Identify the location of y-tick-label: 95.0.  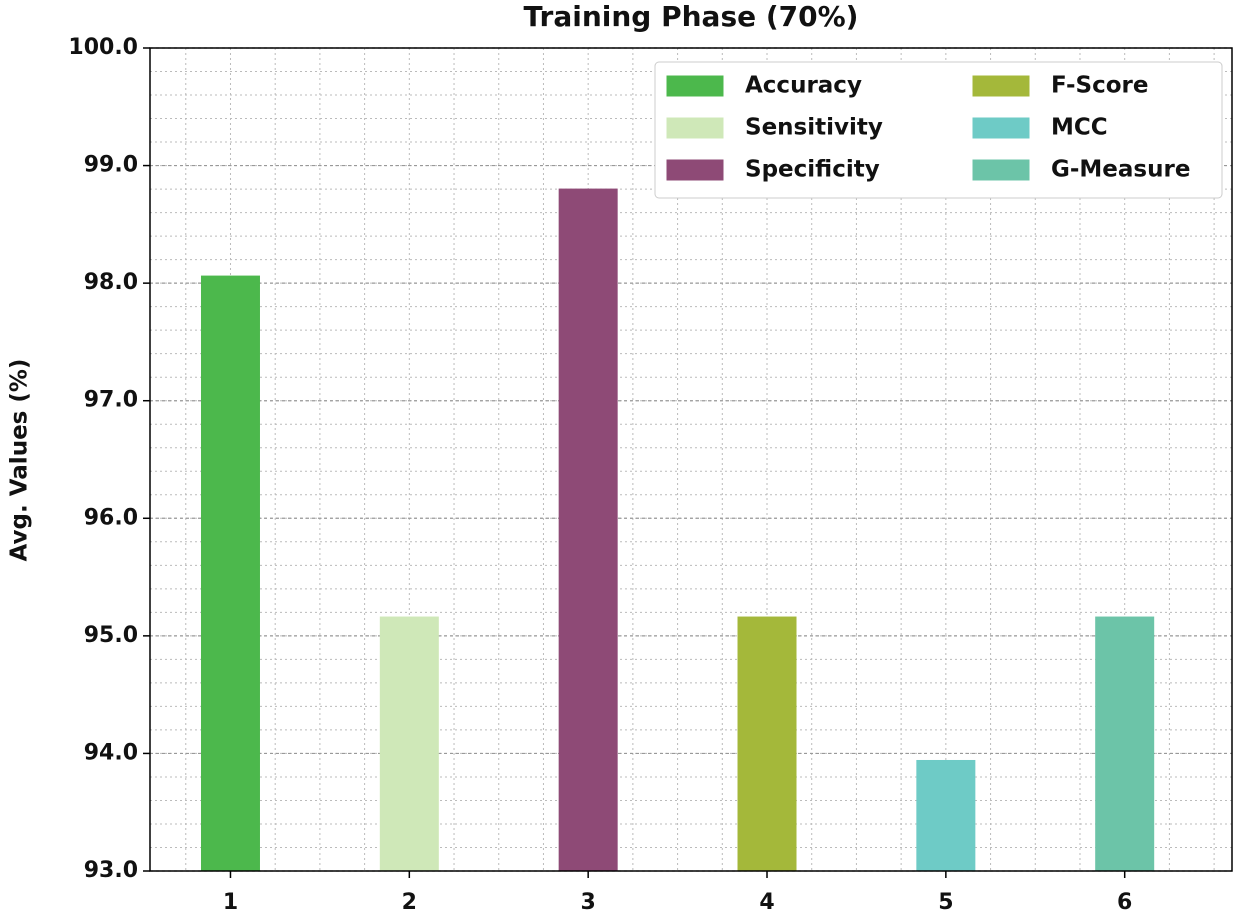
(111, 635).